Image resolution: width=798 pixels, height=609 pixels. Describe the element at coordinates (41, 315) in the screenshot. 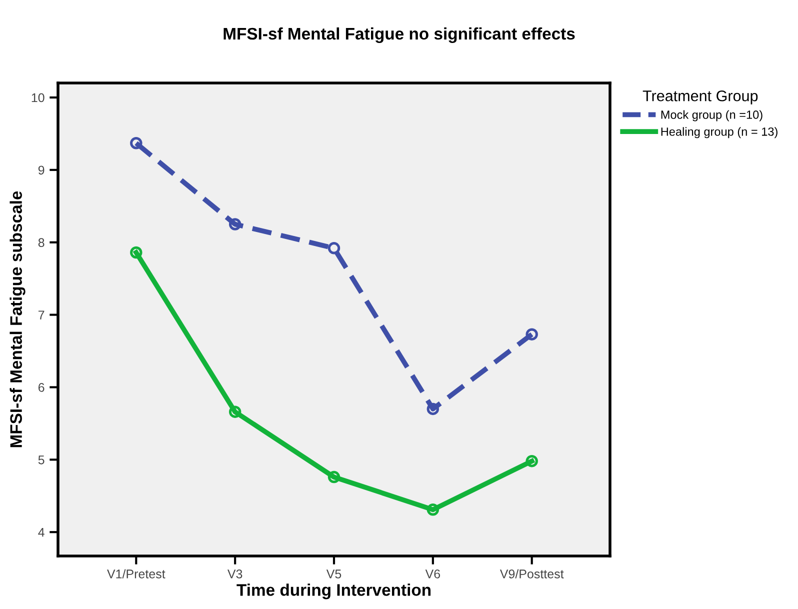

I see `y-tick-label: 7` at that location.